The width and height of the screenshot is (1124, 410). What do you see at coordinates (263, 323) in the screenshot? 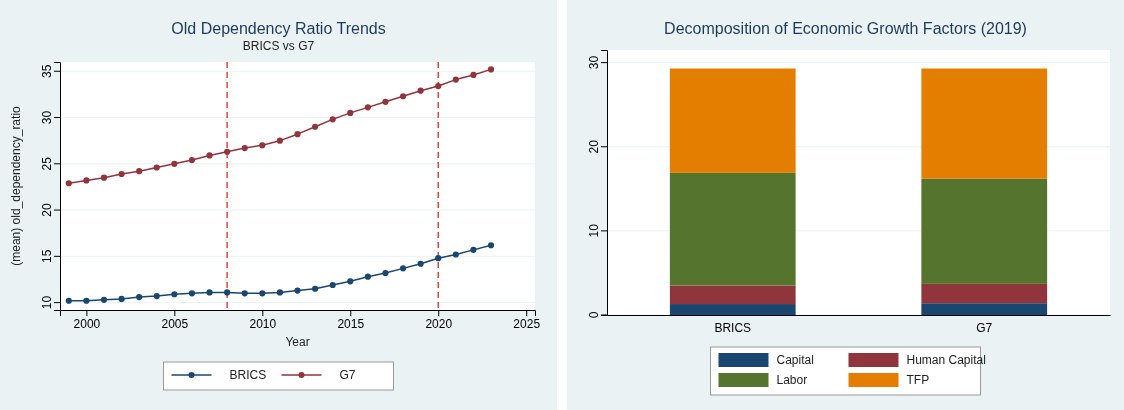
I see `x-tick-label: 2010` at bounding box center [263, 323].